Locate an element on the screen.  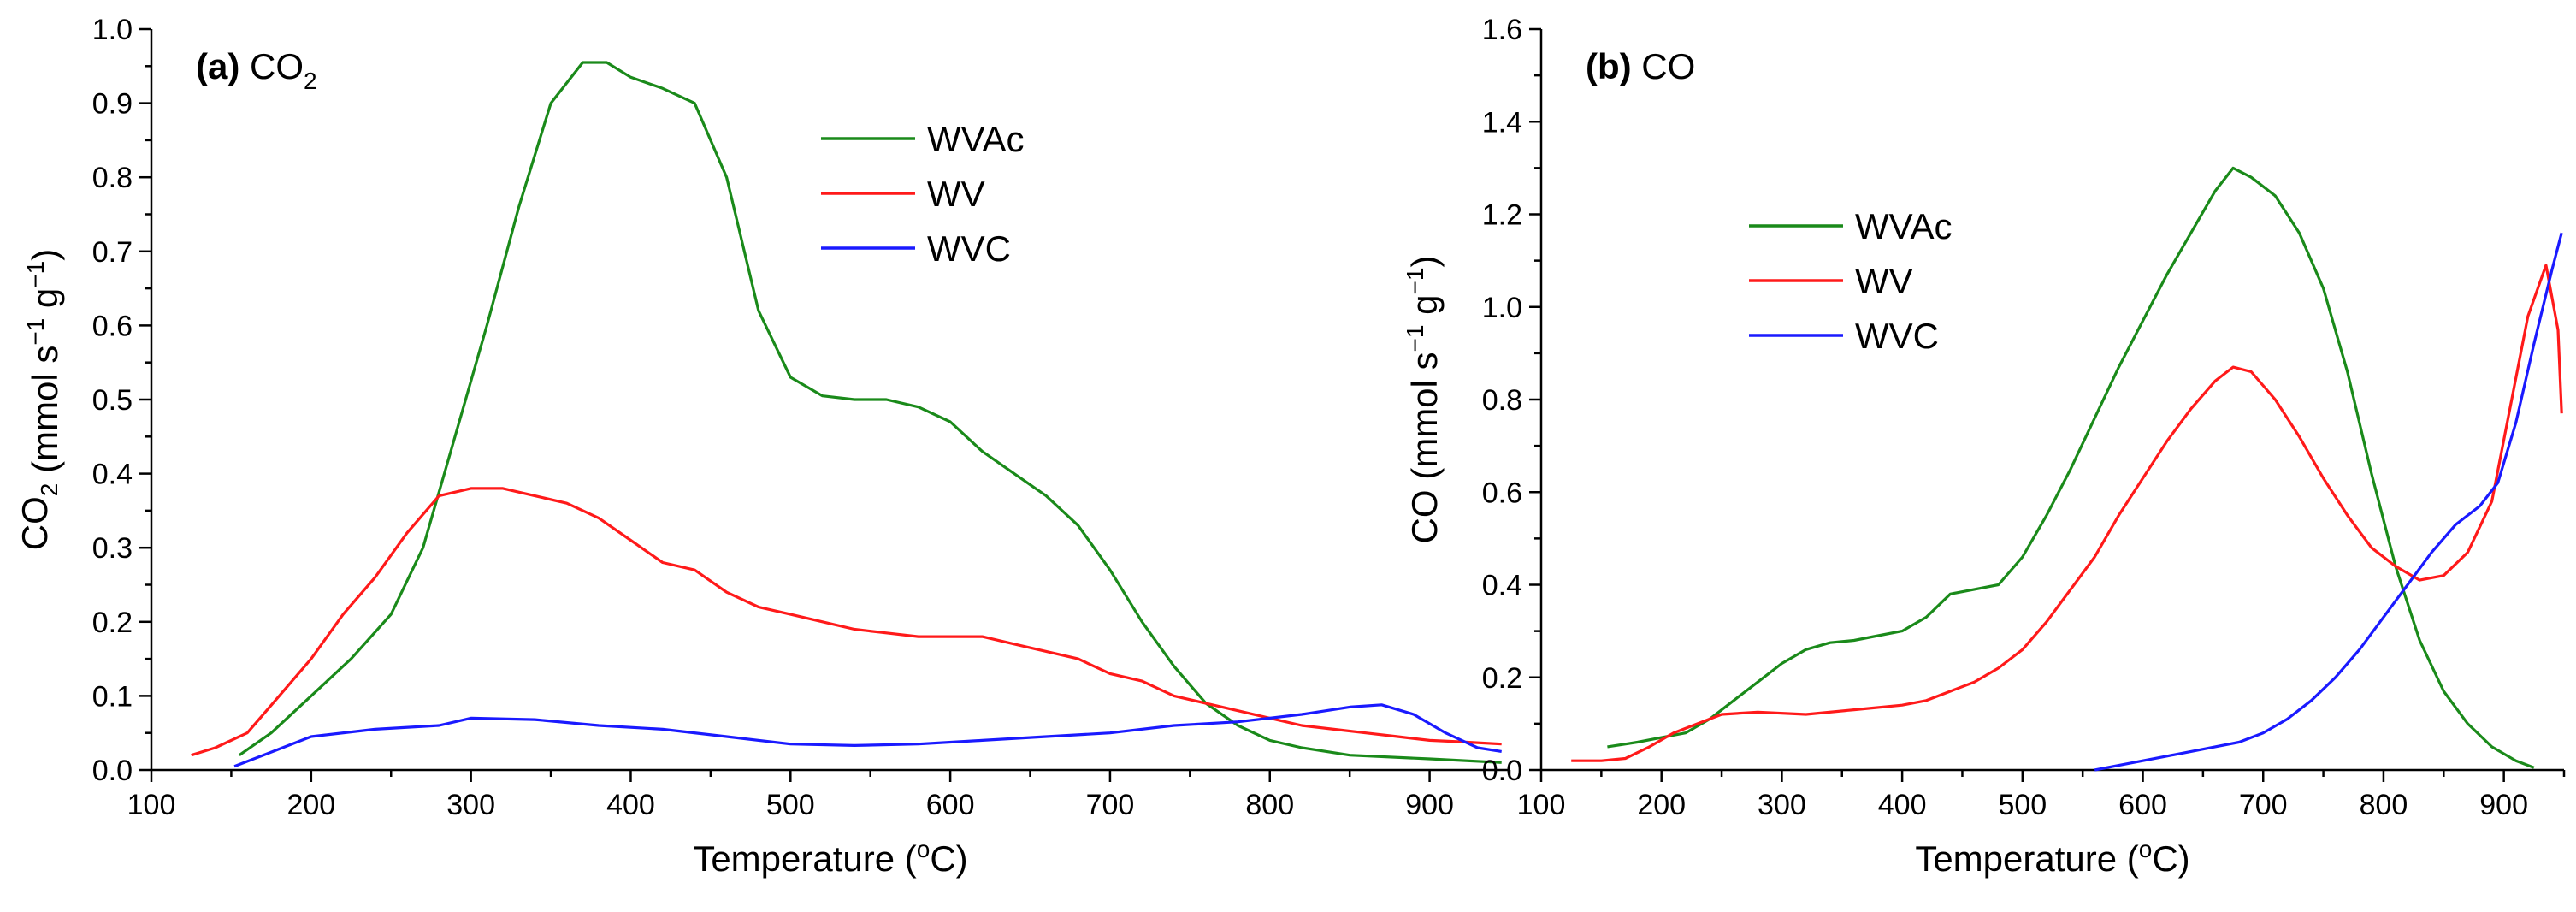
y-tick-label: 0.5 is located at coordinates (112, 400).